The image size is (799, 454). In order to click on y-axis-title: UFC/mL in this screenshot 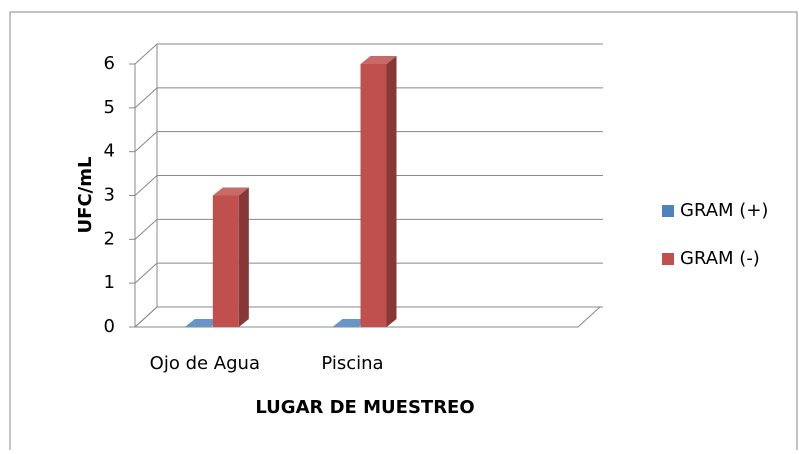, I will do `click(85, 195)`.